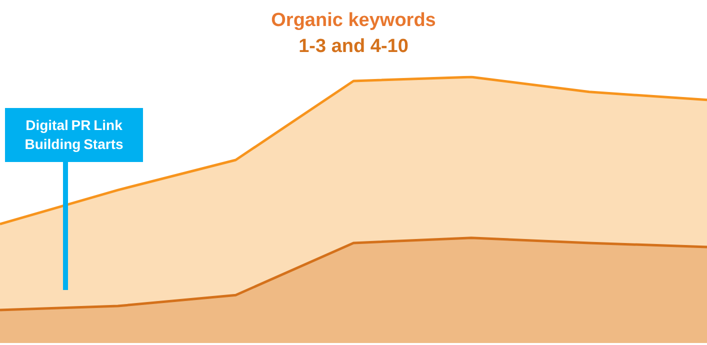  Describe the element at coordinates (74, 135) in the screenshot. I see `annotation: Digital PR Link Building Starts` at that location.